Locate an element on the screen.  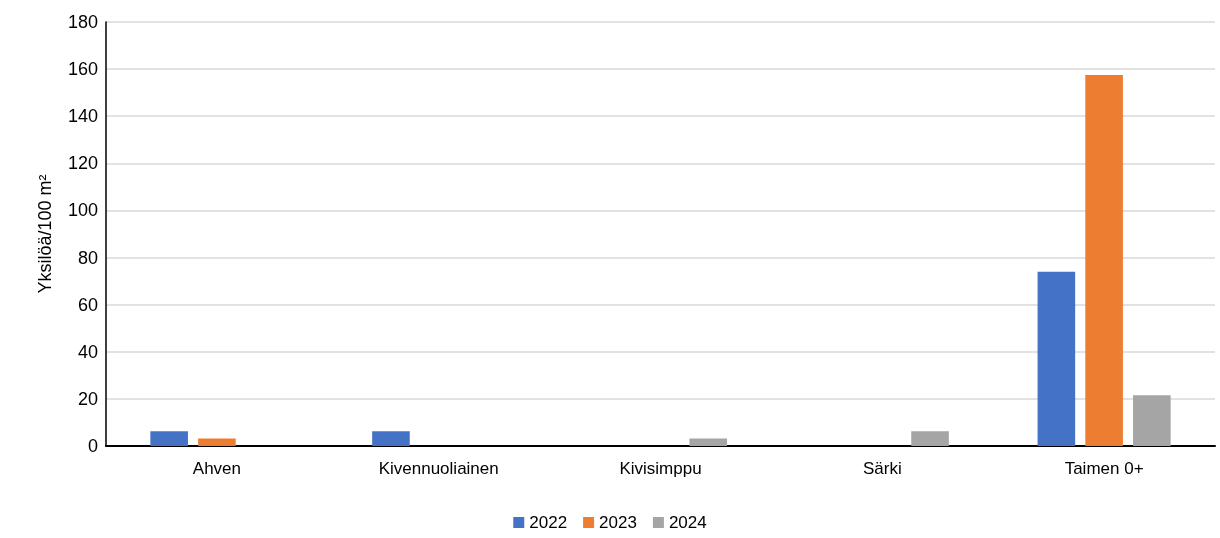
y-tick-label: 0 is located at coordinates (92, 446).